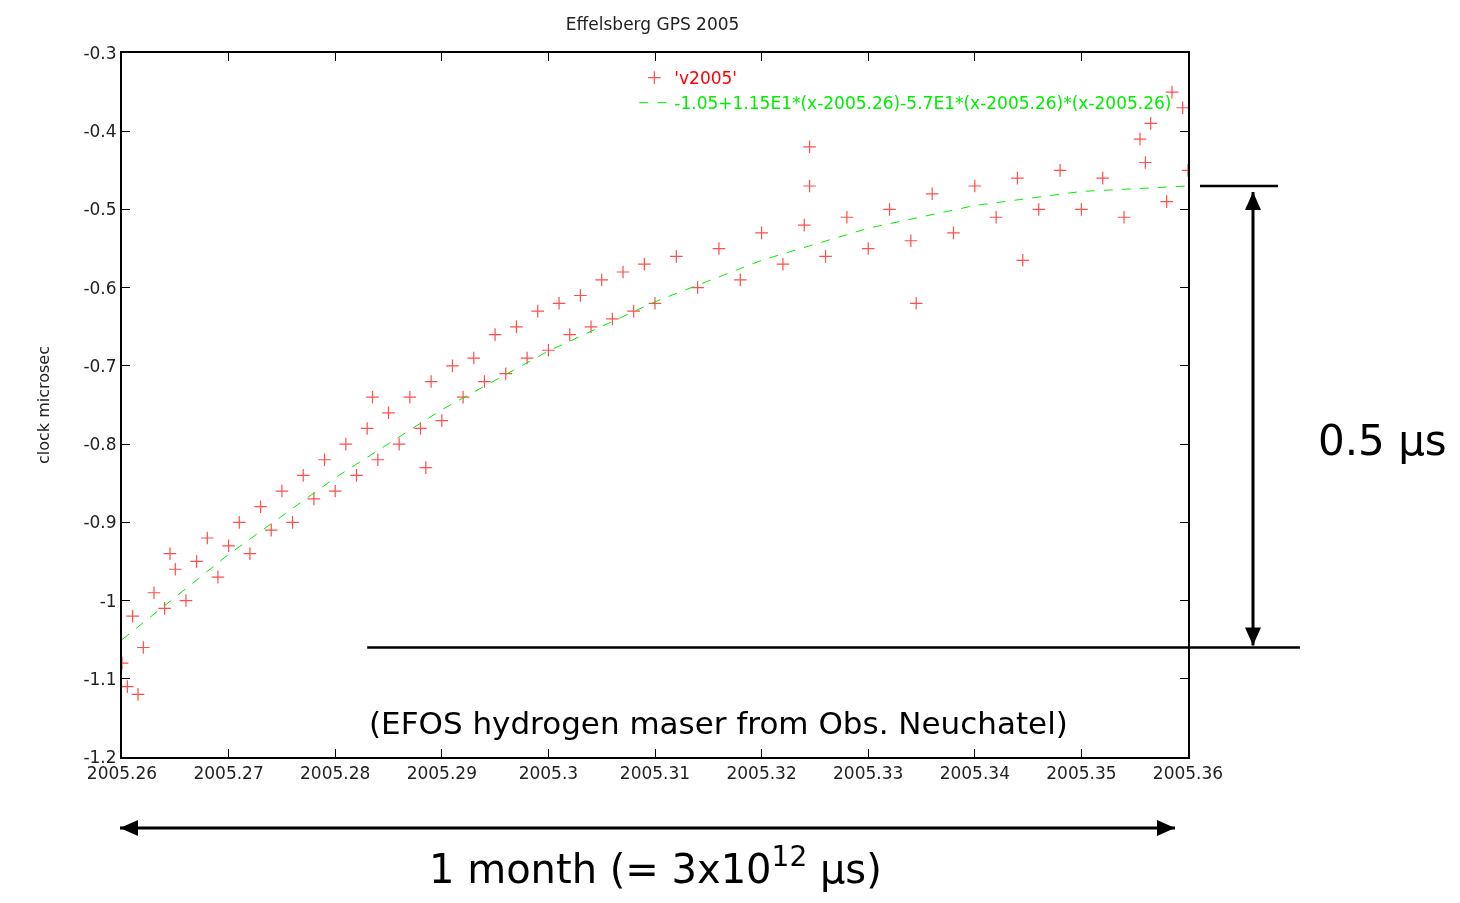 Image resolution: width=1460 pixels, height=903 pixels. What do you see at coordinates (100, 678) in the screenshot?
I see `y-tick-label: -1.1` at bounding box center [100, 678].